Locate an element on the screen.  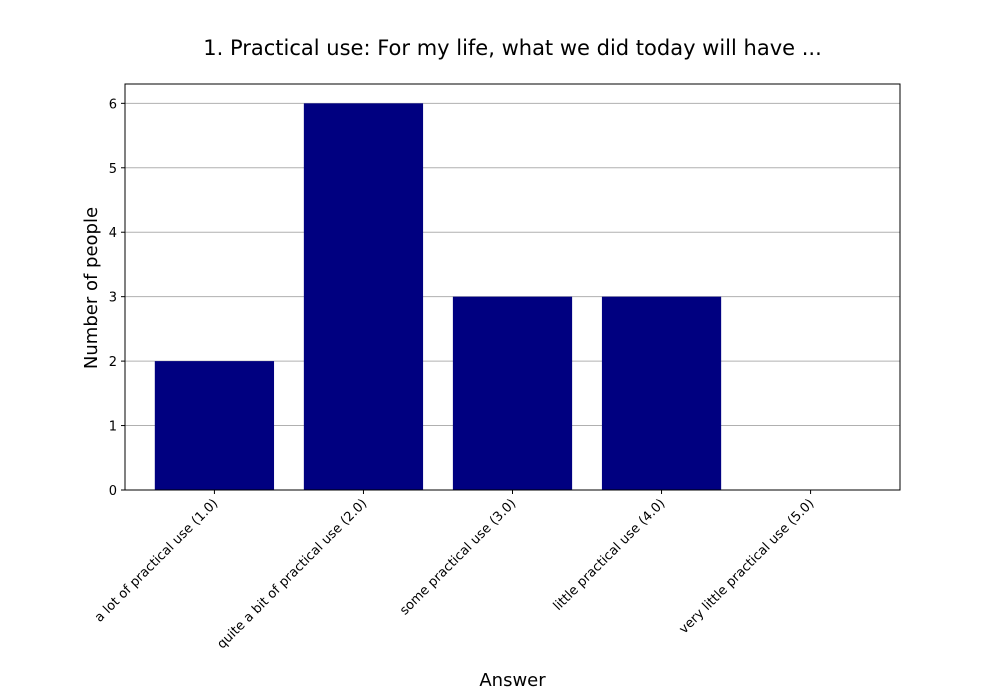
x-tick-label: a lot of practical use (1.0) is located at coordinates (156, 560).